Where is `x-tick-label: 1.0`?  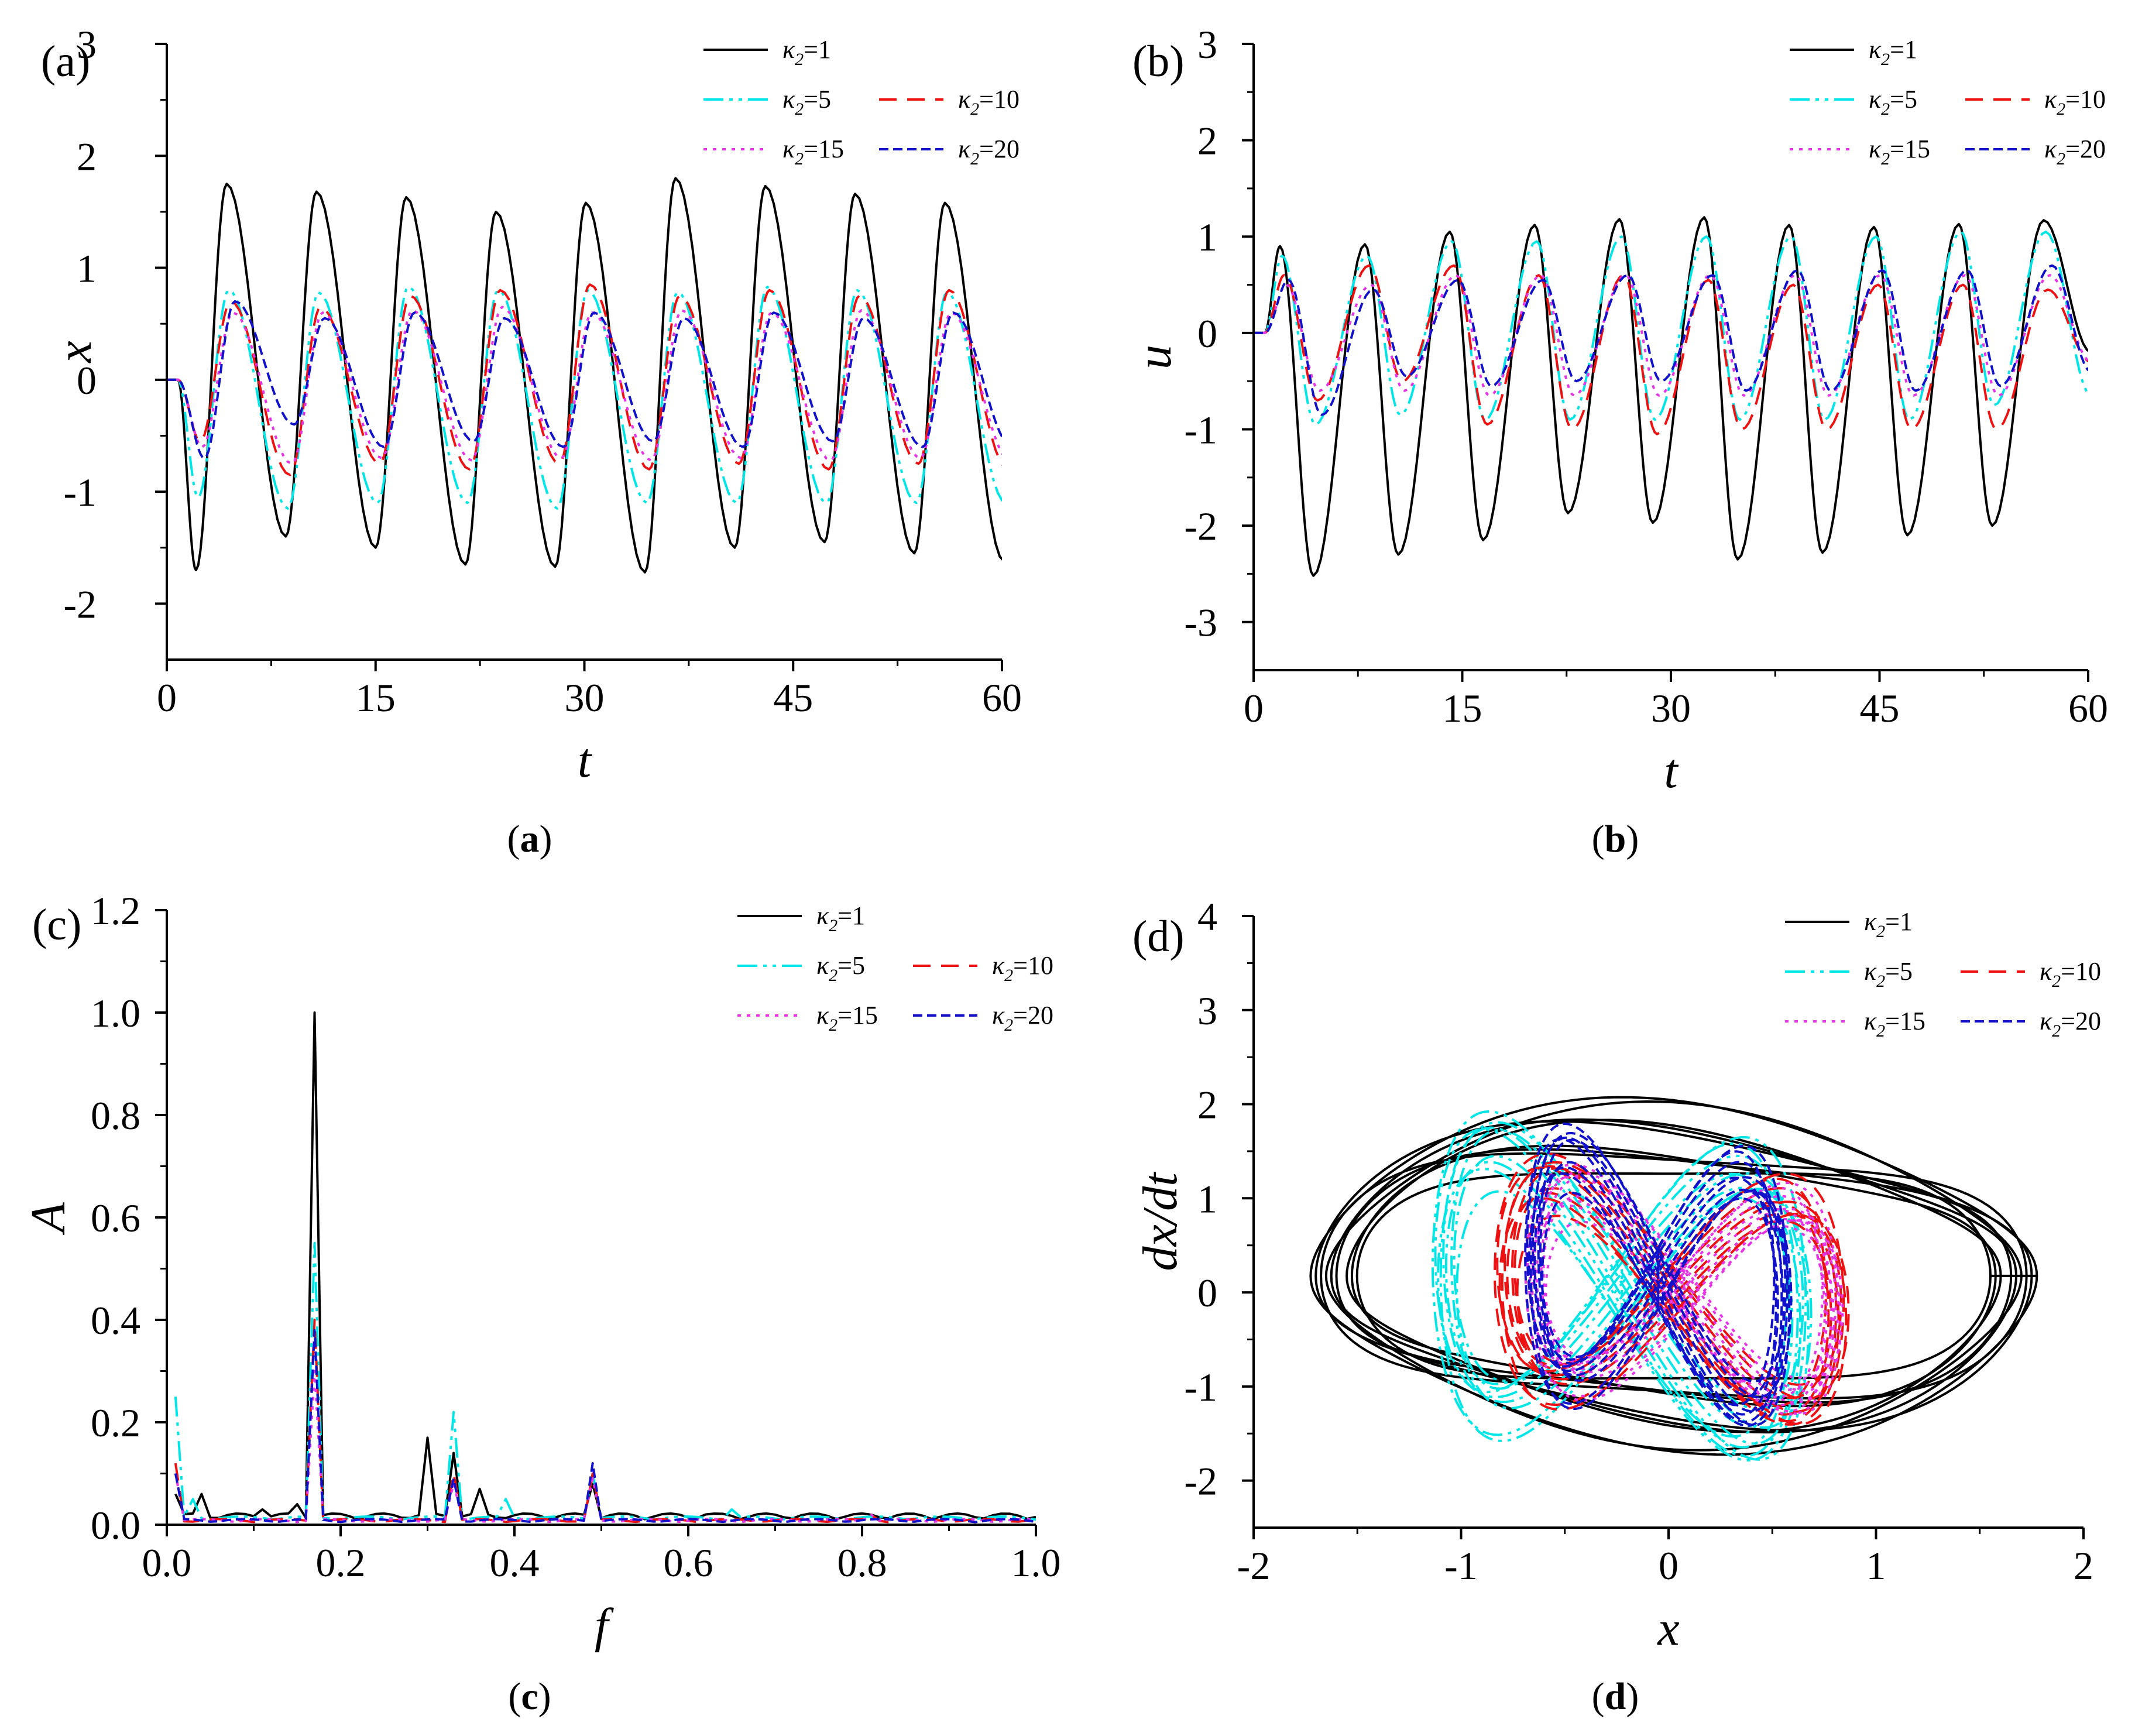
x-tick-label: 1.0 is located at coordinates (1036, 1563).